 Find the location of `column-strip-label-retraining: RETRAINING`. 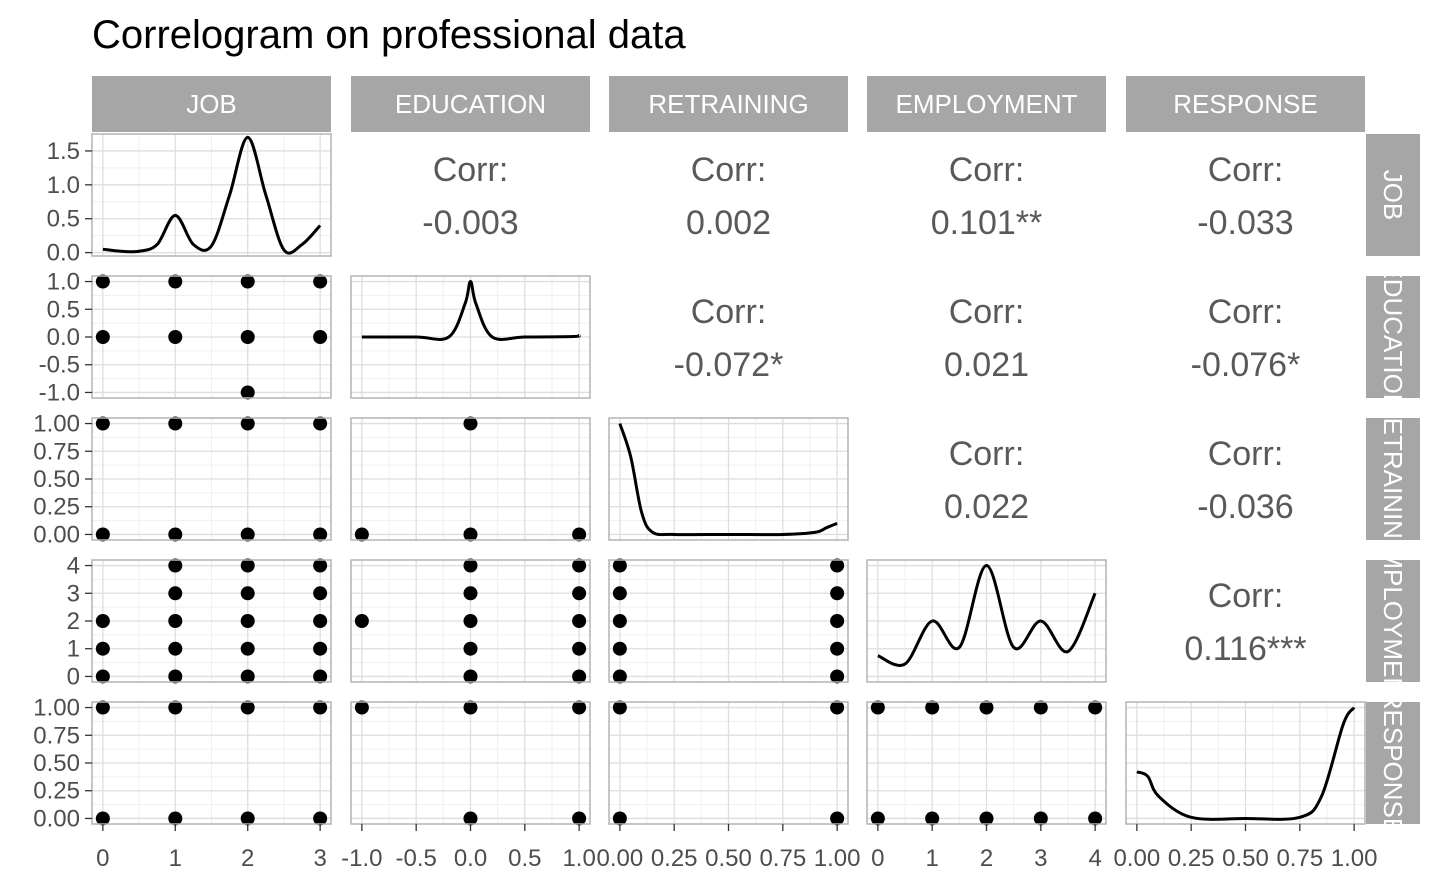

column-strip-label-retraining: RETRAINING is located at coordinates (728, 104).